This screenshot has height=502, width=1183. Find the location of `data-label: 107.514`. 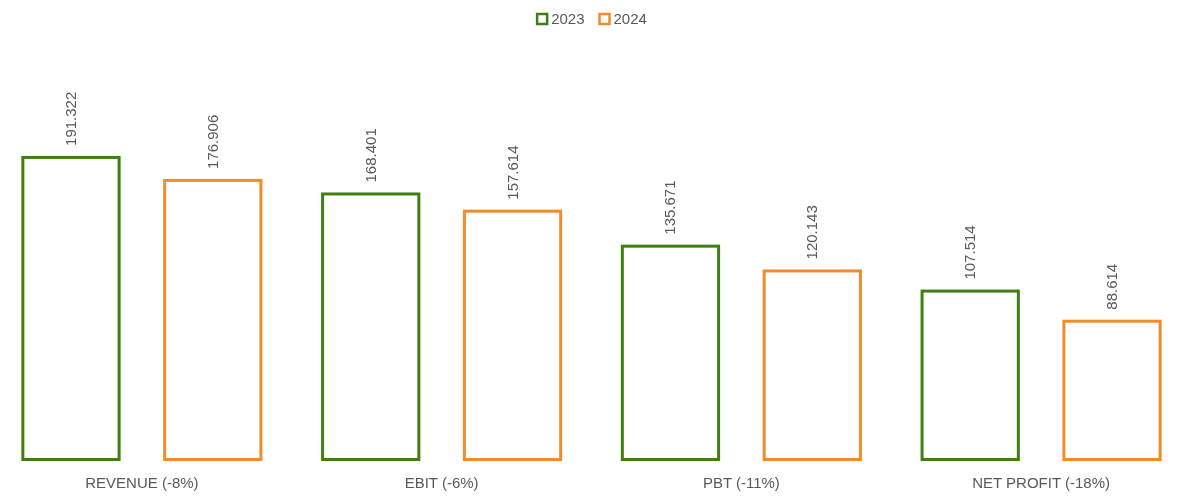

data-label: 107.514 is located at coordinates (970, 252).